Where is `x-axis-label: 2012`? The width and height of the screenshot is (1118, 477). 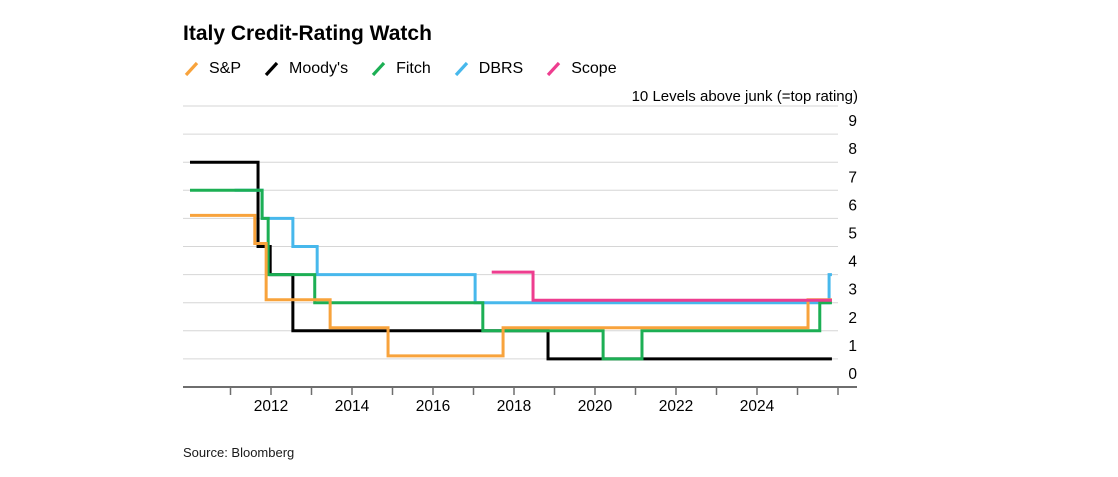
x-axis-label: 2012 is located at coordinates (271, 406).